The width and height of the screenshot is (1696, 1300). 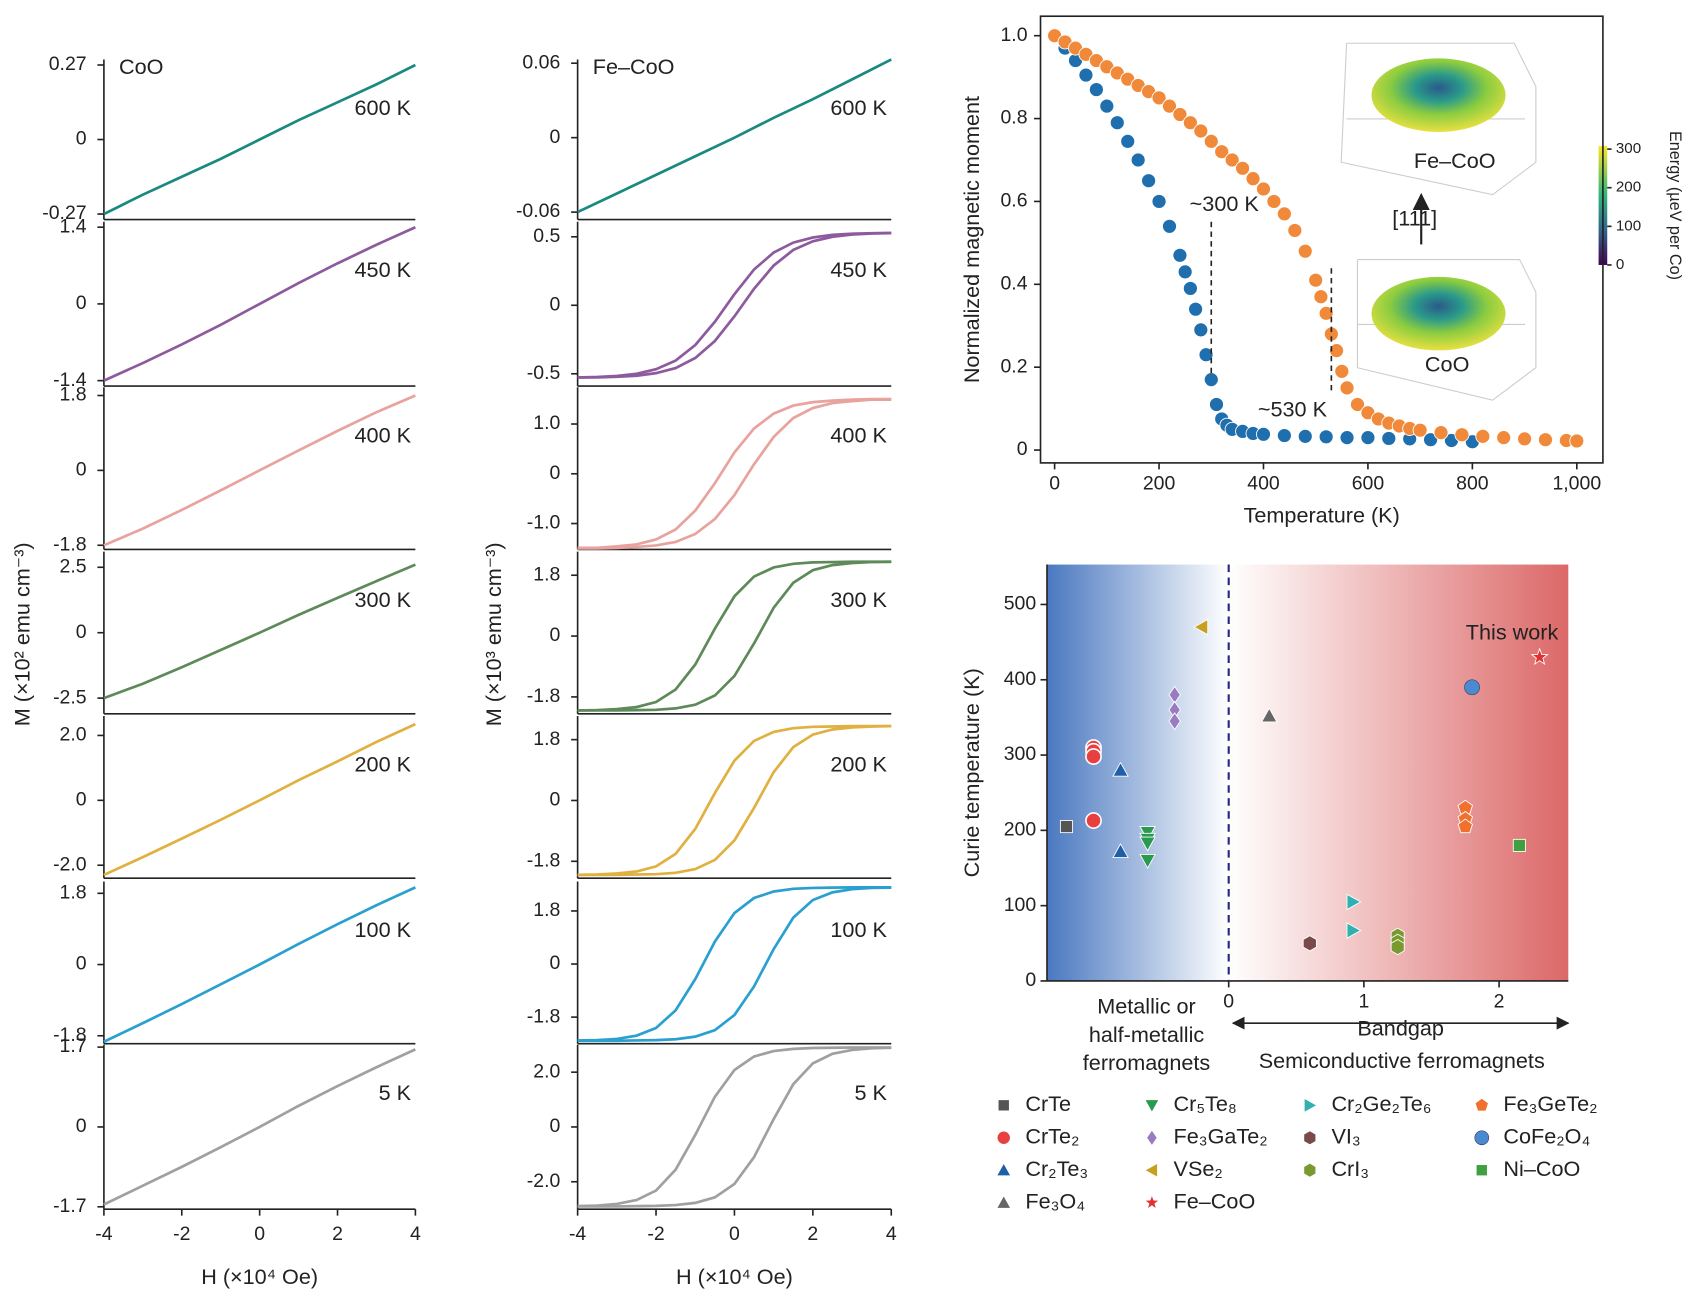 What do you see at coordinates (891, 1234) in the screenshot?
I see `x-tick-label: 4` at bounding box center [891, 1234].